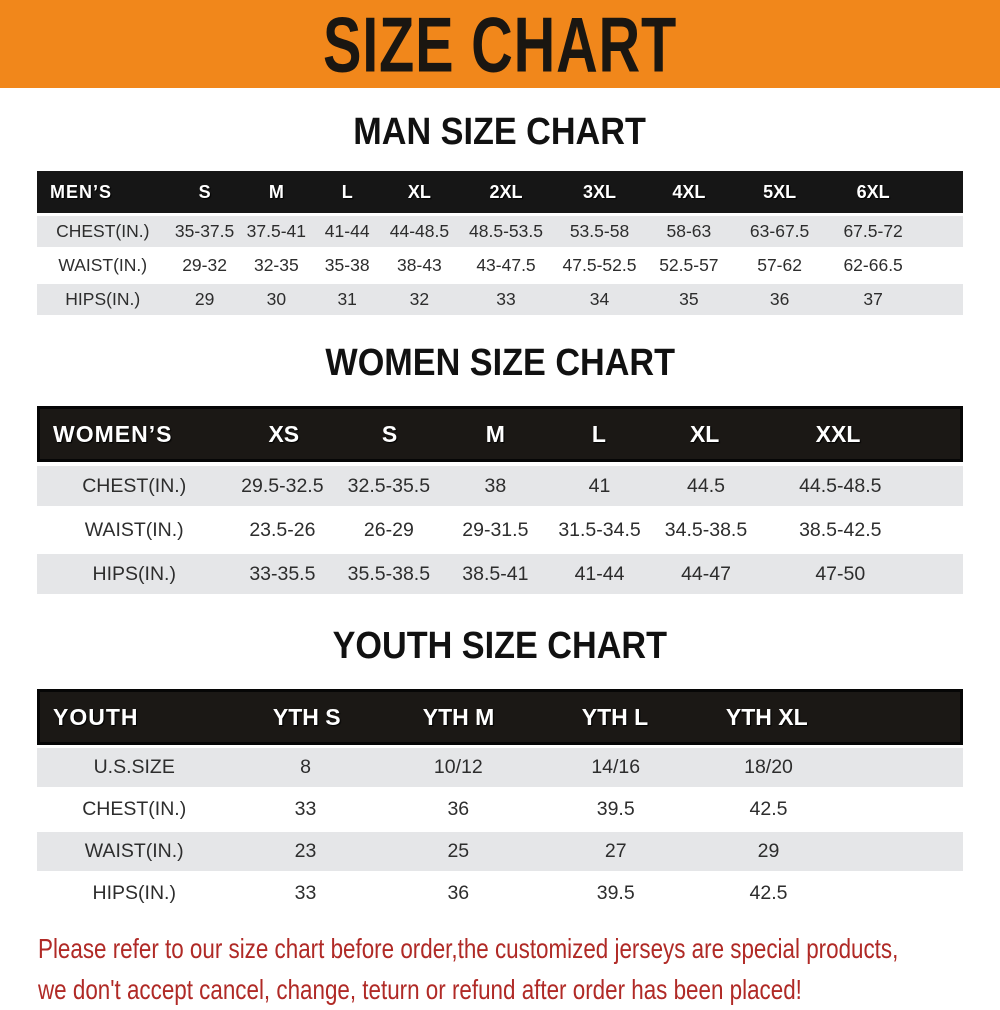 This screenshot has height=1010, width=1000. I want to click on men-size-col-2xl: 2XL, so click(506, 191).